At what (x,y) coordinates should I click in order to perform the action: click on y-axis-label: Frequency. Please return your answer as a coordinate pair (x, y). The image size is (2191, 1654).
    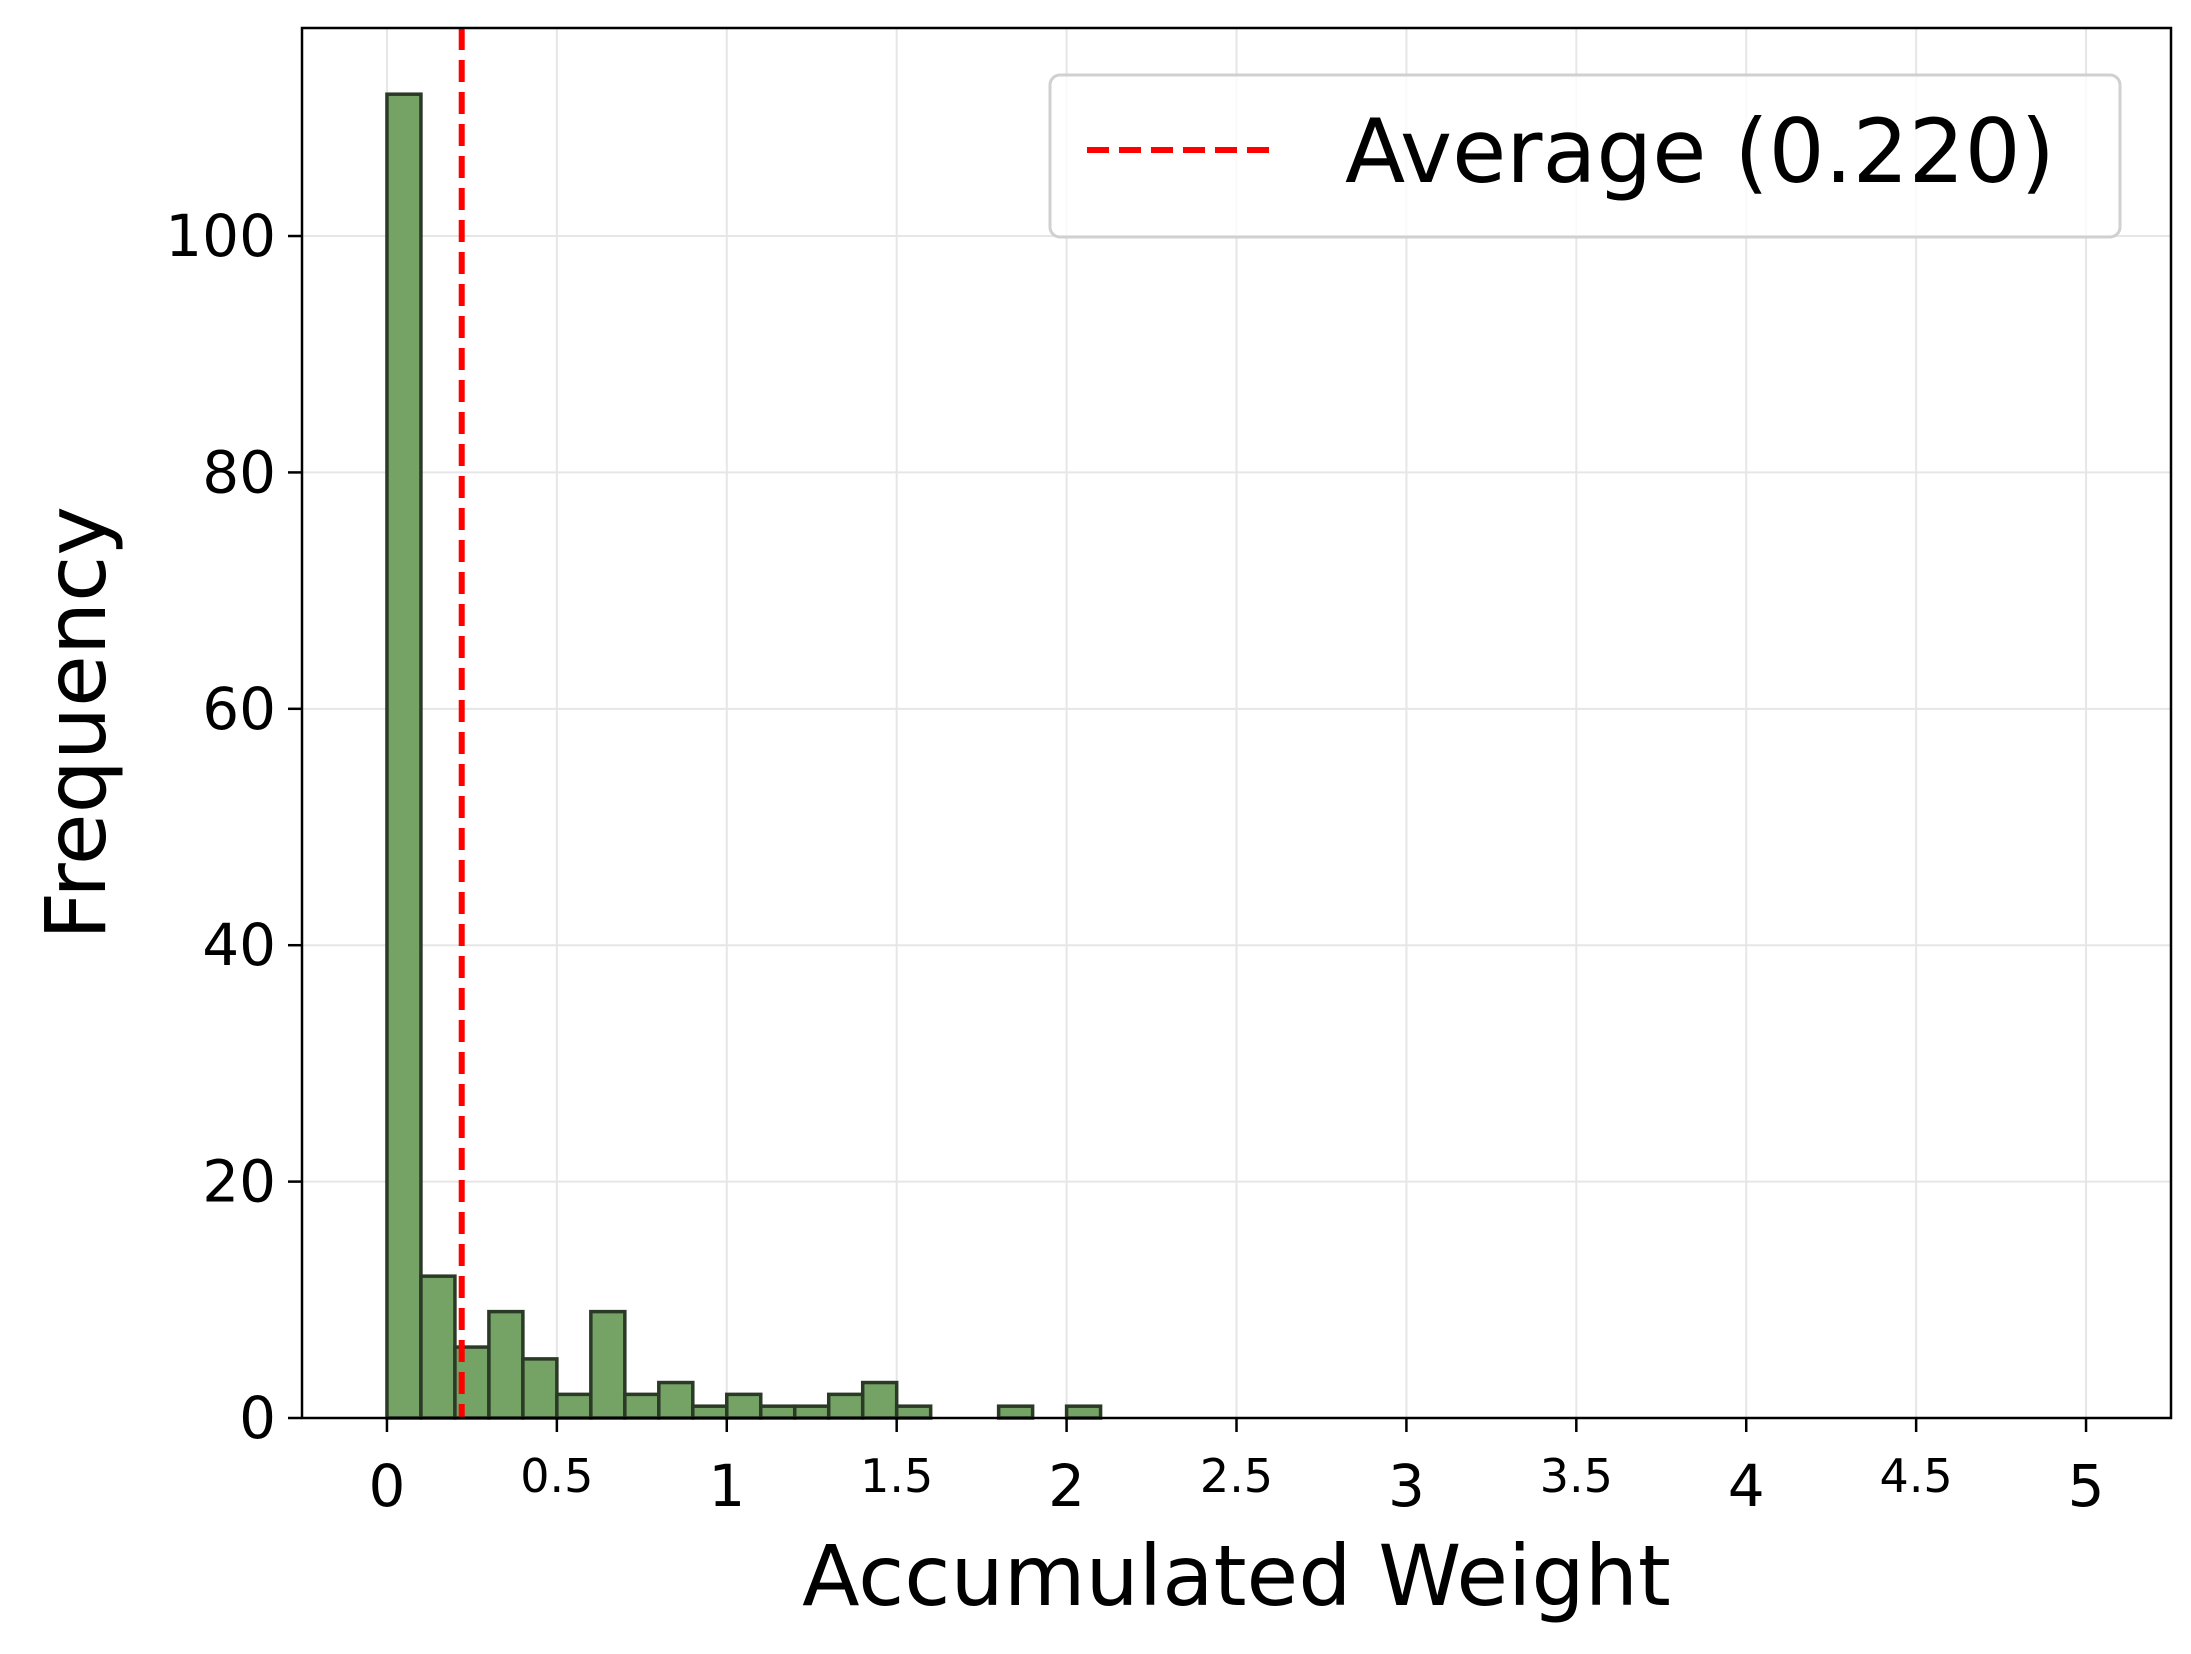
    Looking at the image, I should click on (76, 723).